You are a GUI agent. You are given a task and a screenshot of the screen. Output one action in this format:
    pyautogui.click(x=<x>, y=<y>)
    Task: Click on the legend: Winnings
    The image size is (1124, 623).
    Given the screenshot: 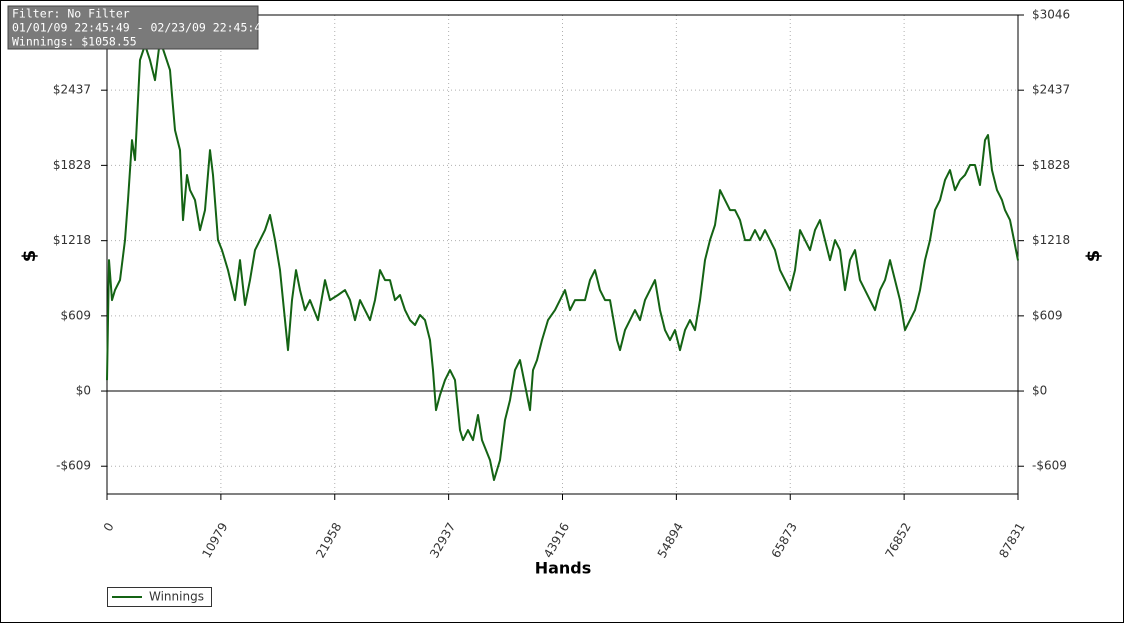 What is the action you would take?
    pyautogui.click(x=159, y=597)
    